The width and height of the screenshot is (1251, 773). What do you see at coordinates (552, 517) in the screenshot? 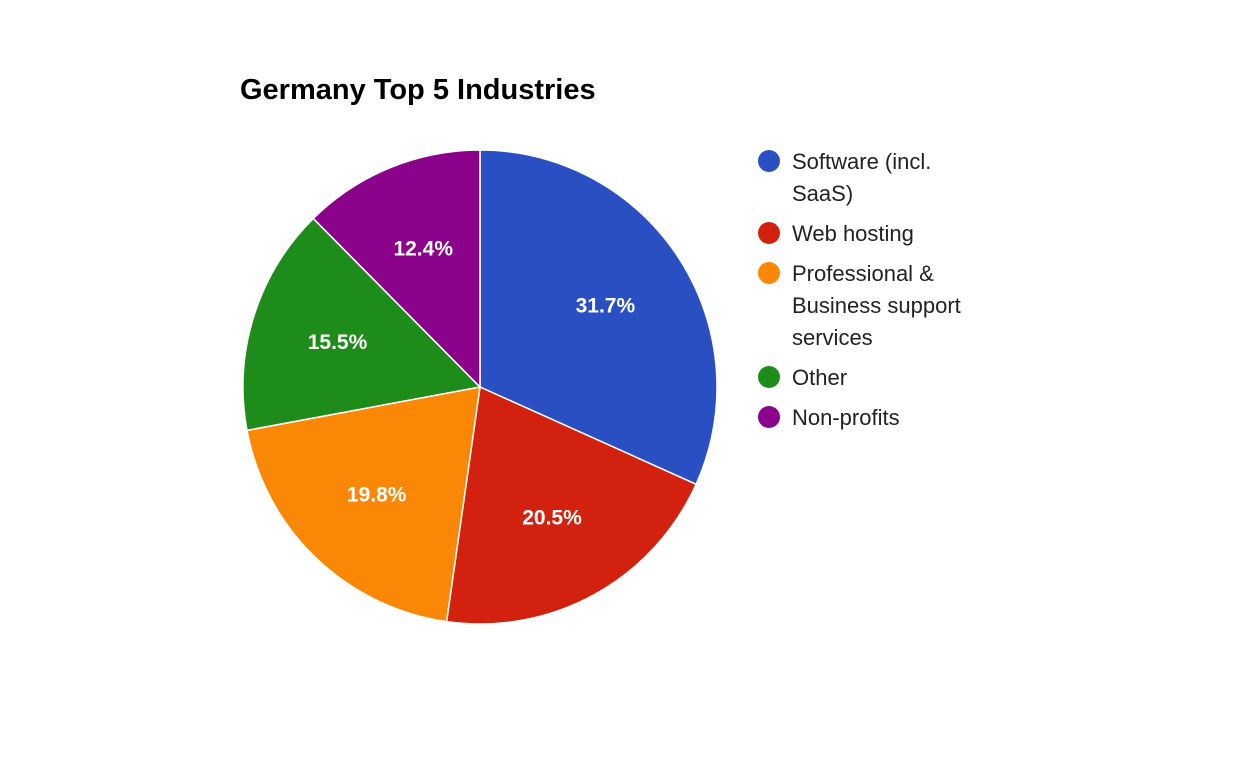
I see `slice-label-web-hosting: 20.5%` at bounding box center [552, 517].